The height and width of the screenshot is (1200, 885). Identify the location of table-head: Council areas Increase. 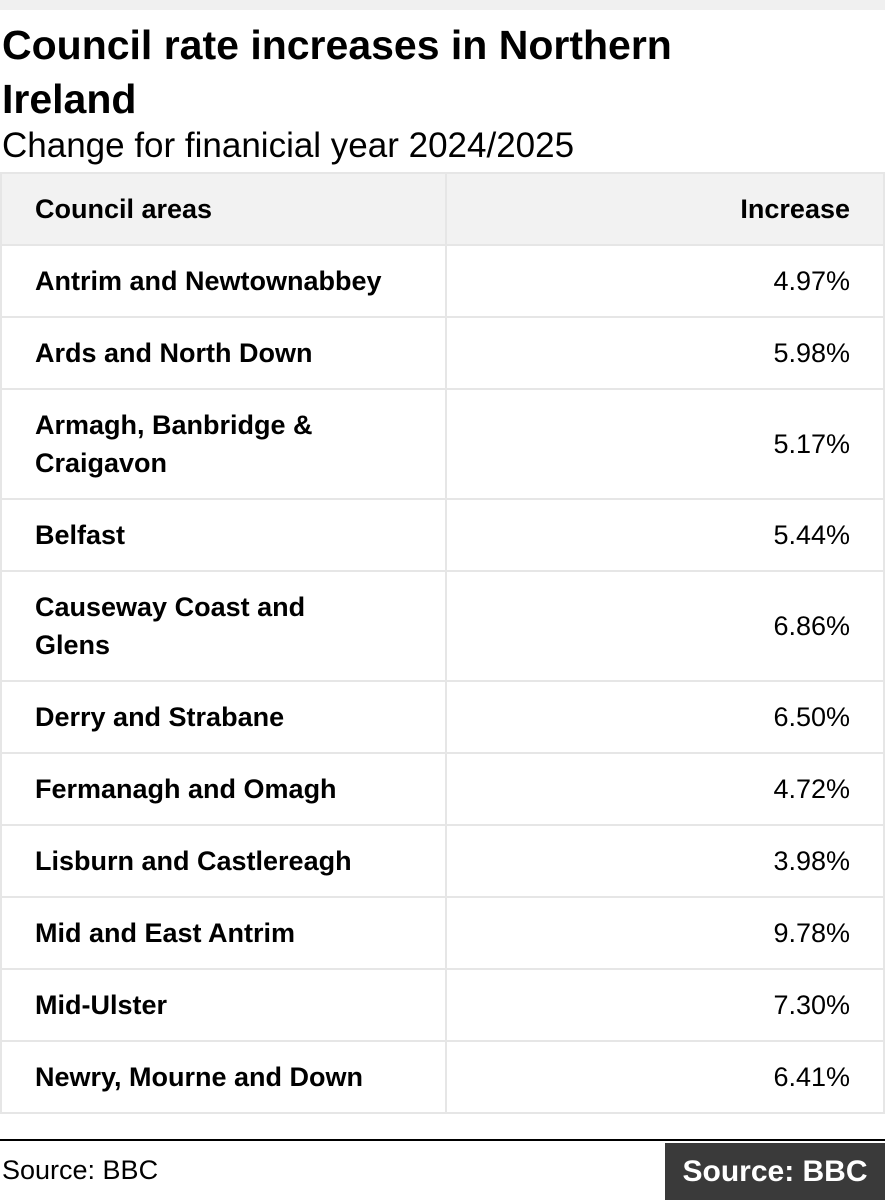
(442, 209).